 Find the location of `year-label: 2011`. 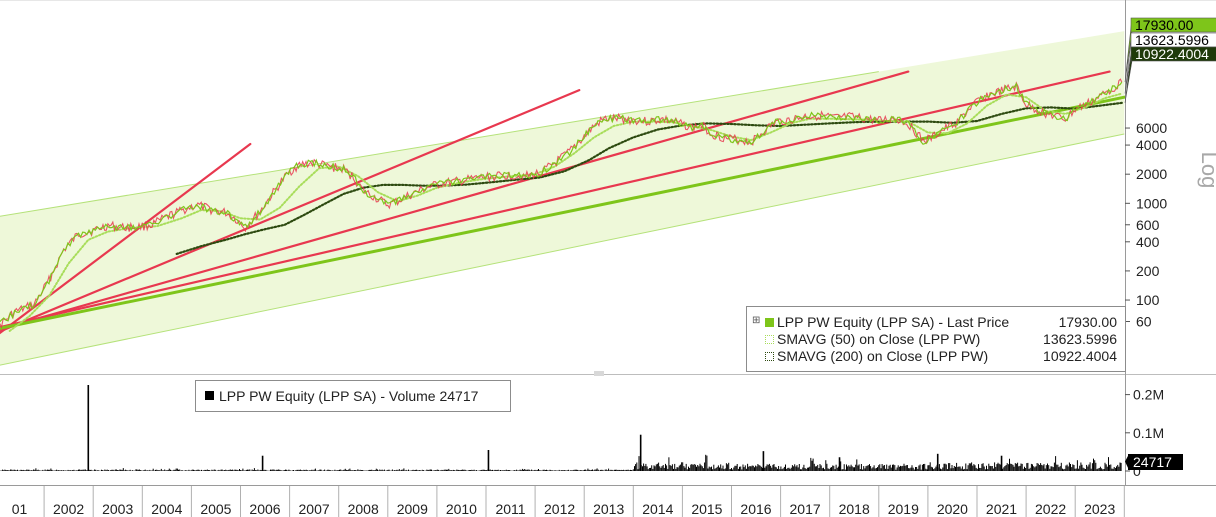

year-label: 2011 is located at coordinates (510, 509).